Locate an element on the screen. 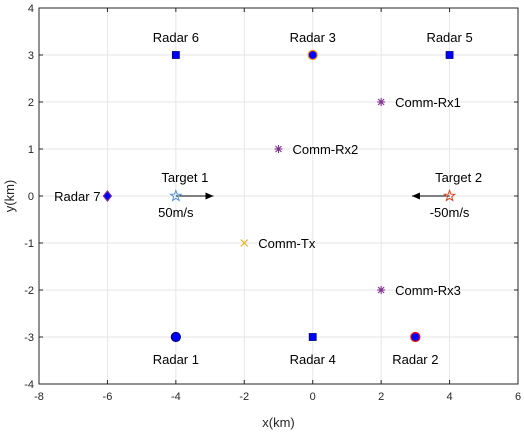  point-label: Radar 2 is located at coordinates (415, 359).